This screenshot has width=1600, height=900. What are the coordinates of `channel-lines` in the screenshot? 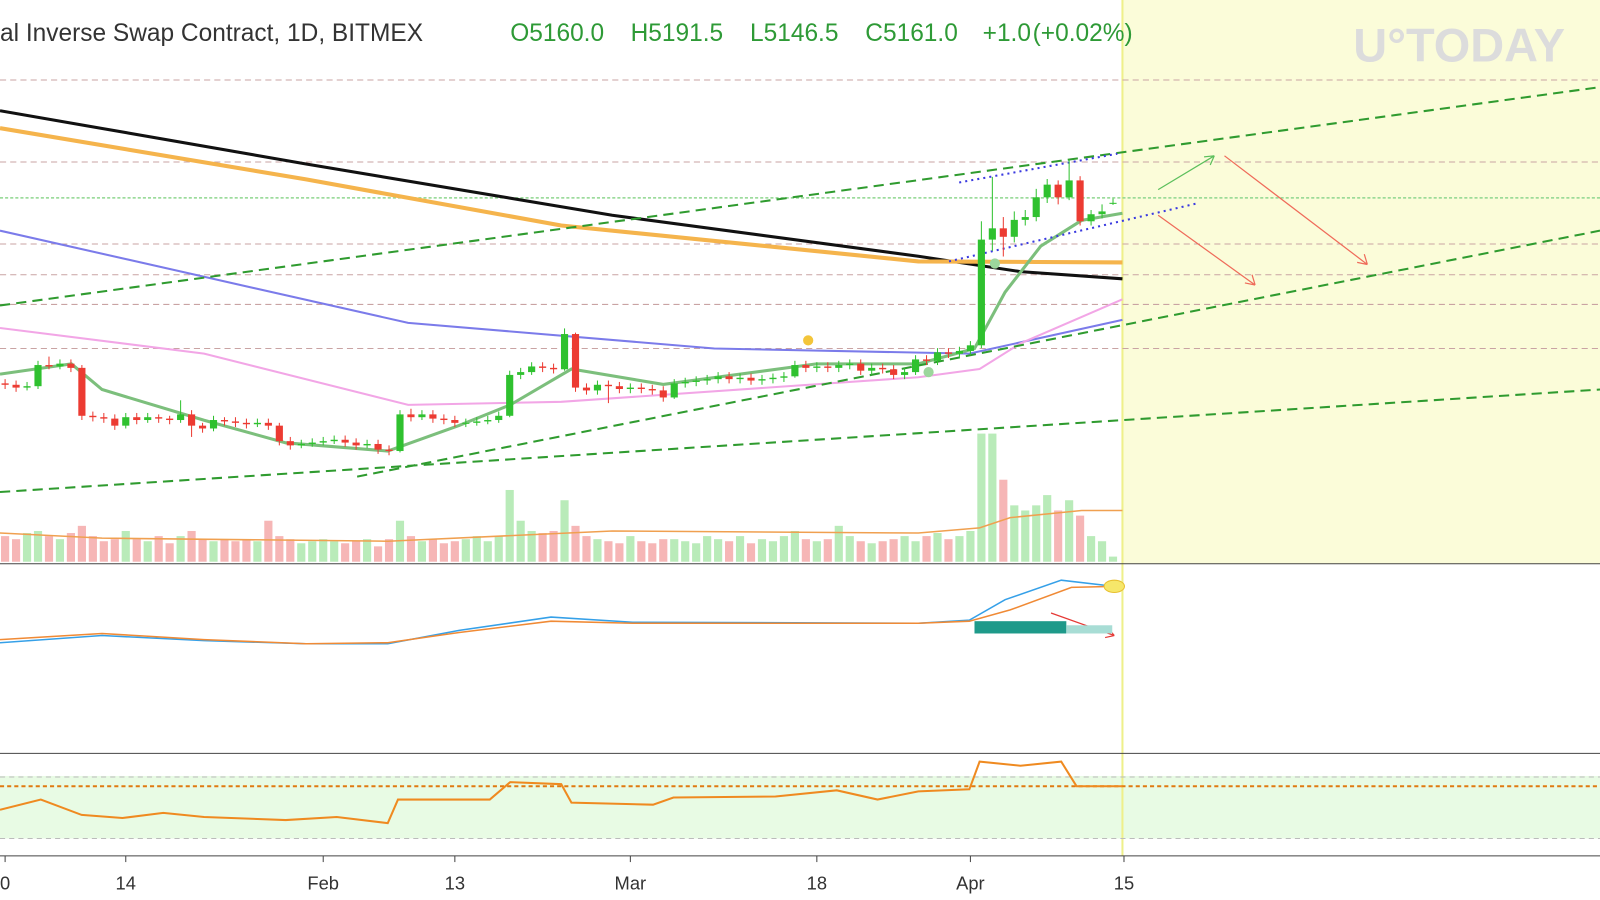 It's located at (1074, 207).